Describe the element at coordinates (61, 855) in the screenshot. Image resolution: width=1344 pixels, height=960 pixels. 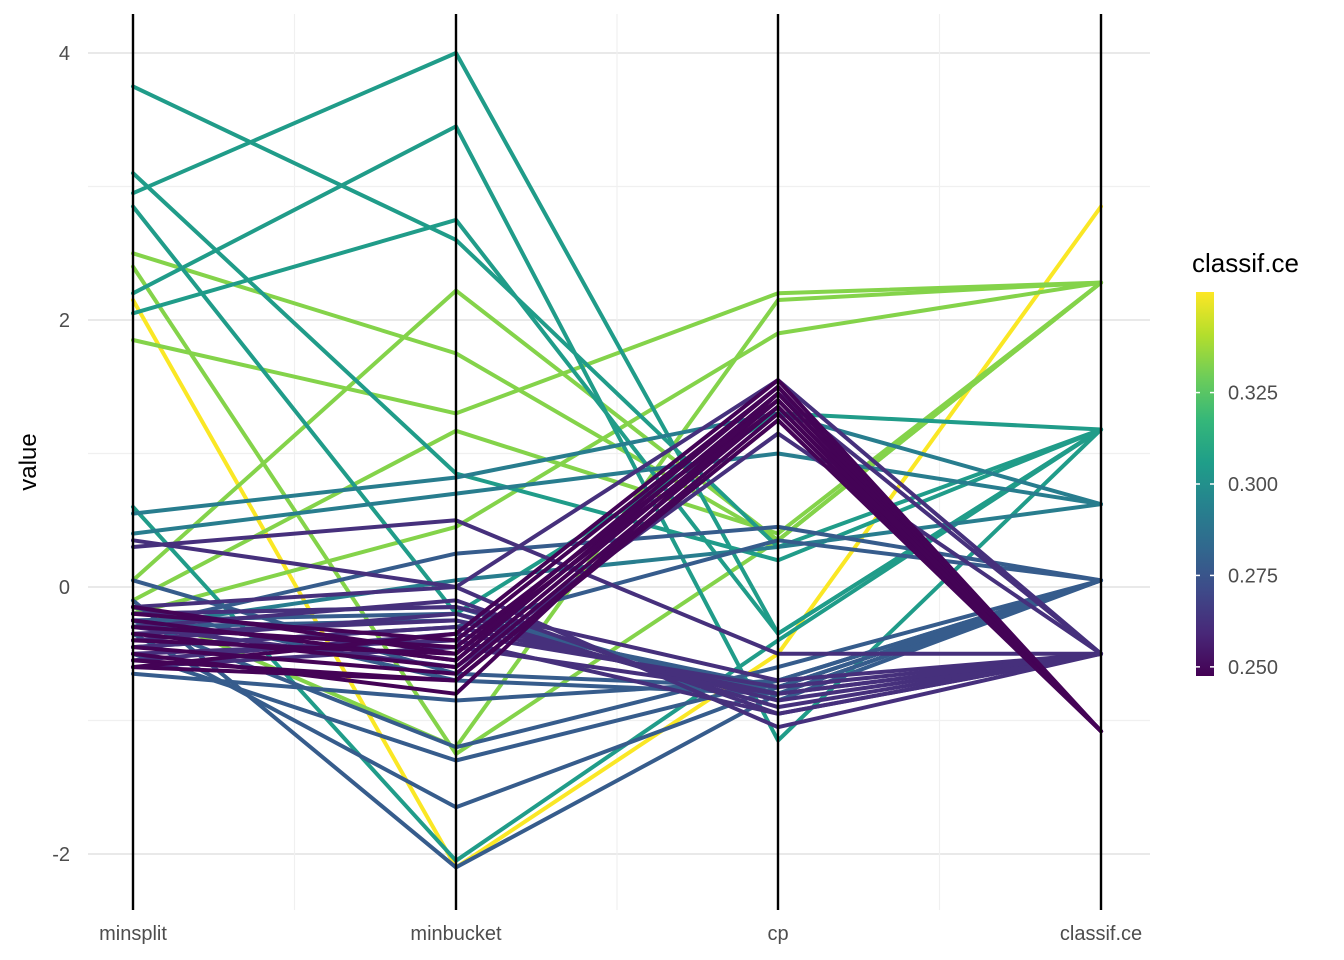
I see `y-tick-label: -2` at that location.